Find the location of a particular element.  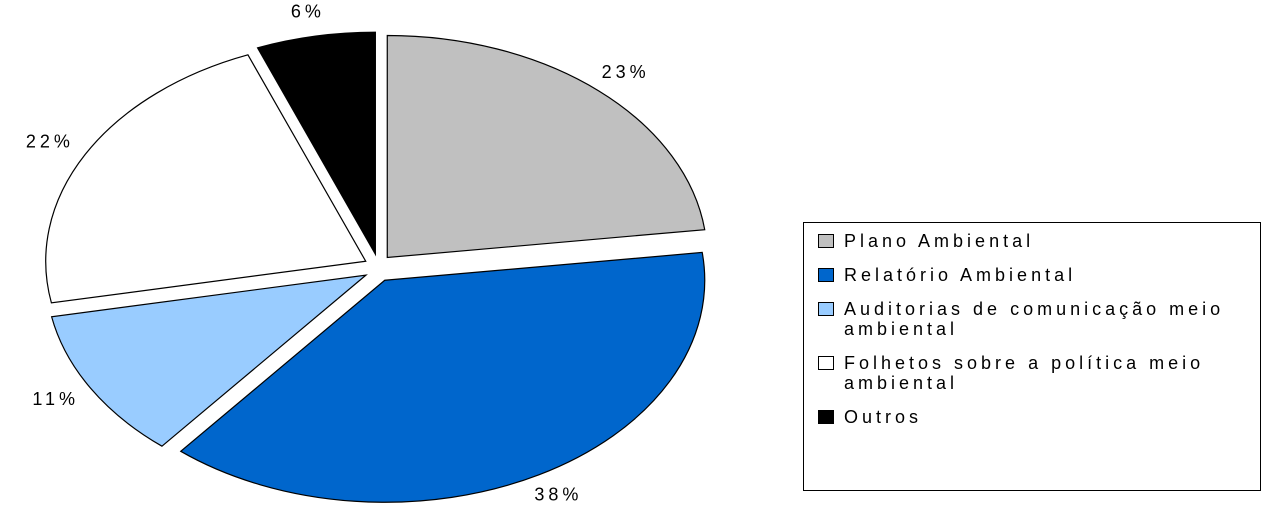

legend-entry: Relatório Ambiental is located at coordinates (1032, 275).